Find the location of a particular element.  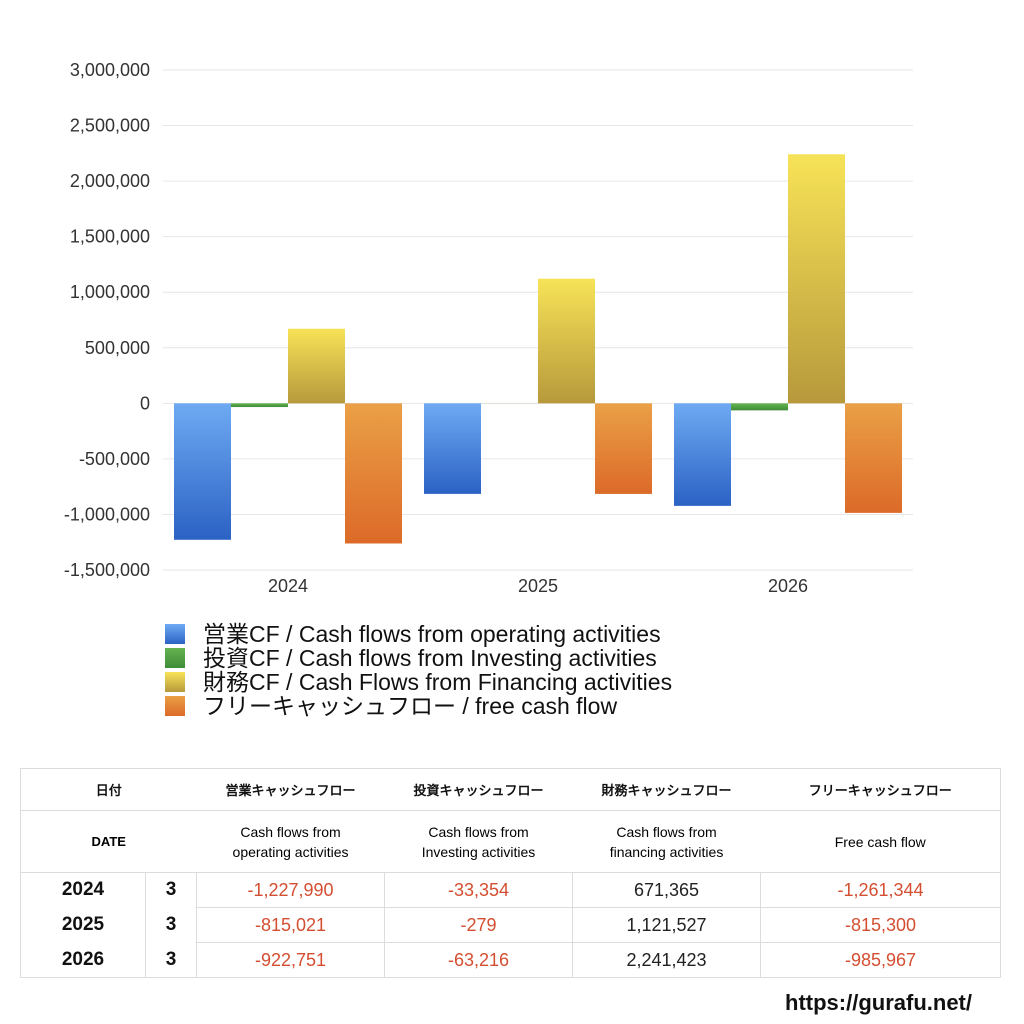

table-value: -815,021 is located at coordinates (291, 925).